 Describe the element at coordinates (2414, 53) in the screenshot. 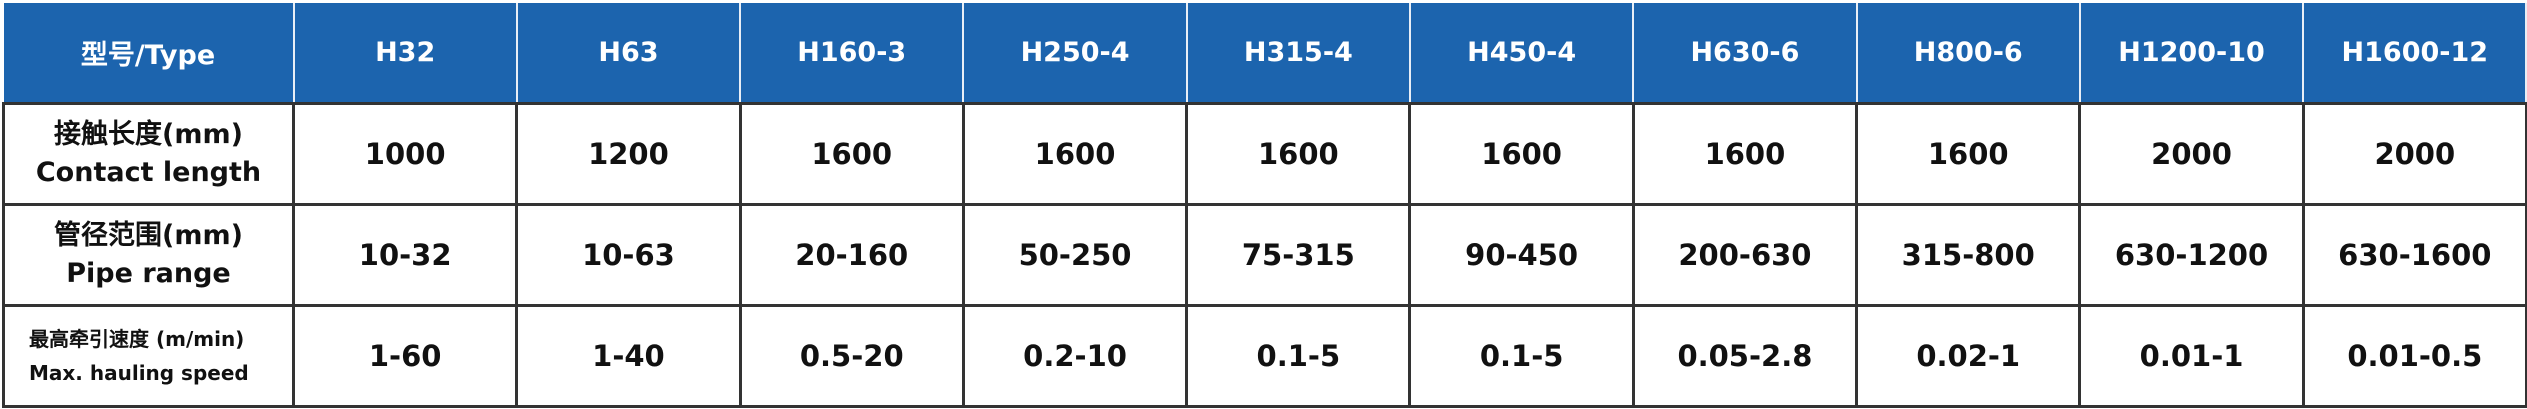

I see `model-header: H1600-12` at that location.